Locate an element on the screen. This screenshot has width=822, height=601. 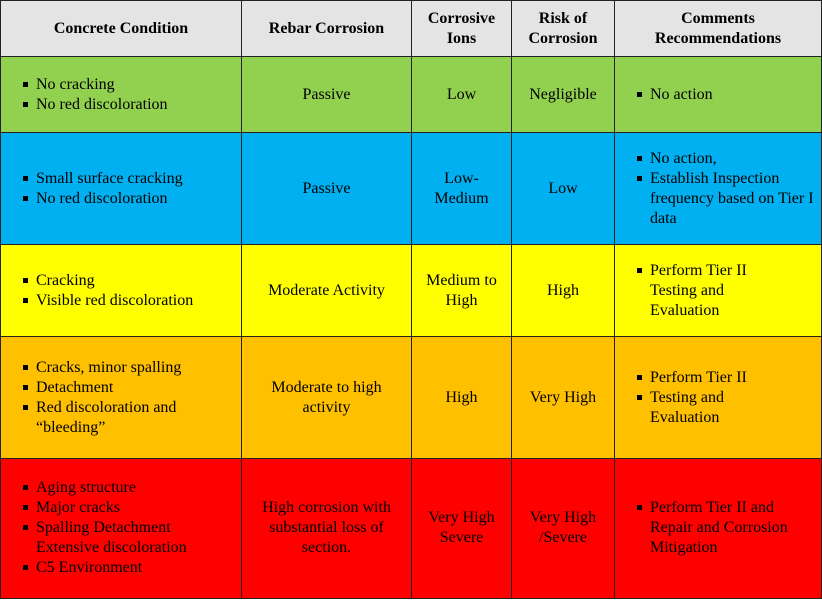
comment-item: Perform Tier II Testing and Evaluation is located at coordinates (705, 291).